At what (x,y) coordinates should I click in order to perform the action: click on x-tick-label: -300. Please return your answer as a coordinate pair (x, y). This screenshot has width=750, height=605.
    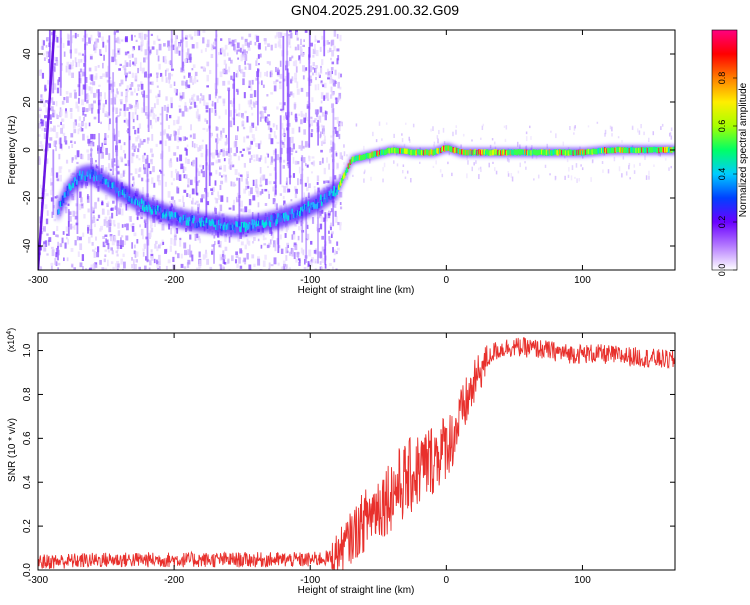
    Looking at the image, I should click on (38, 280).